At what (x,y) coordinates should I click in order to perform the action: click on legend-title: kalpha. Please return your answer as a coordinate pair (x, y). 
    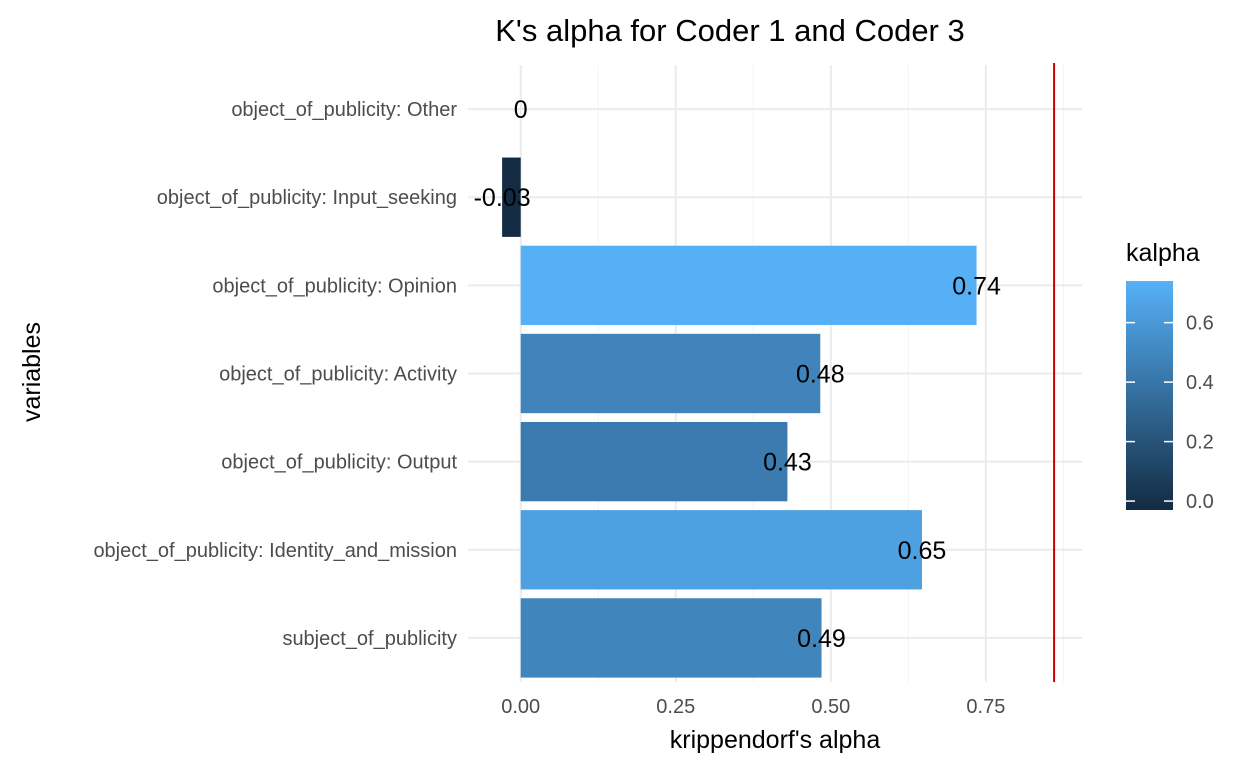
    Looking at the image, I should click on (1163, 253).